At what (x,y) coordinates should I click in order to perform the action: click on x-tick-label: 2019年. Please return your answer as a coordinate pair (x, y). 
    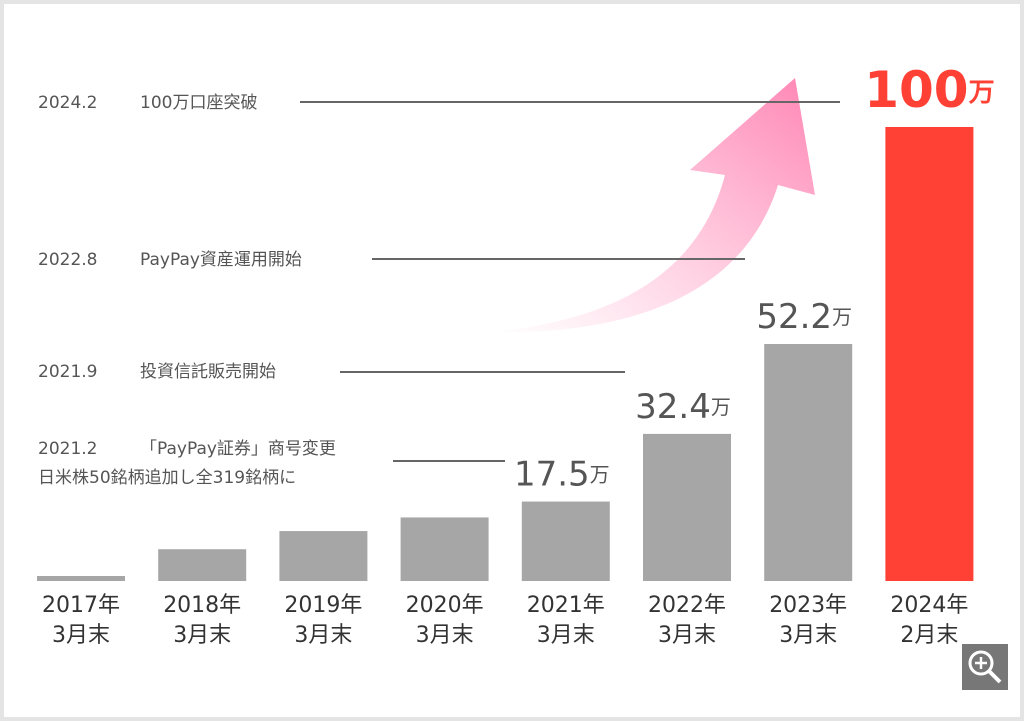
    Looking at the image, I should click on (323, 605).